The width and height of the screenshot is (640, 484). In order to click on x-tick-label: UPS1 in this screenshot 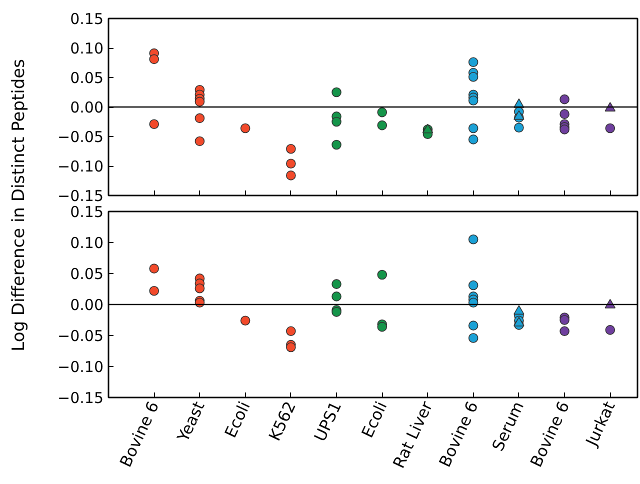, I will do `click(328, 421)`.